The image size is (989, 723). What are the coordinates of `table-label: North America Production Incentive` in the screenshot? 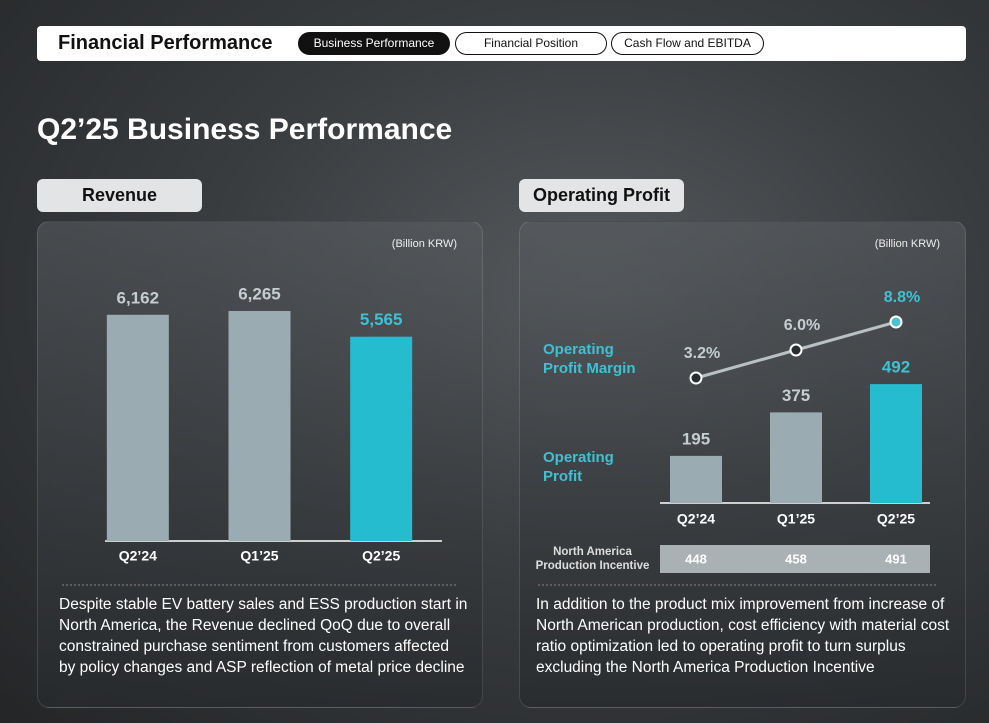 It's located at (592, 559).